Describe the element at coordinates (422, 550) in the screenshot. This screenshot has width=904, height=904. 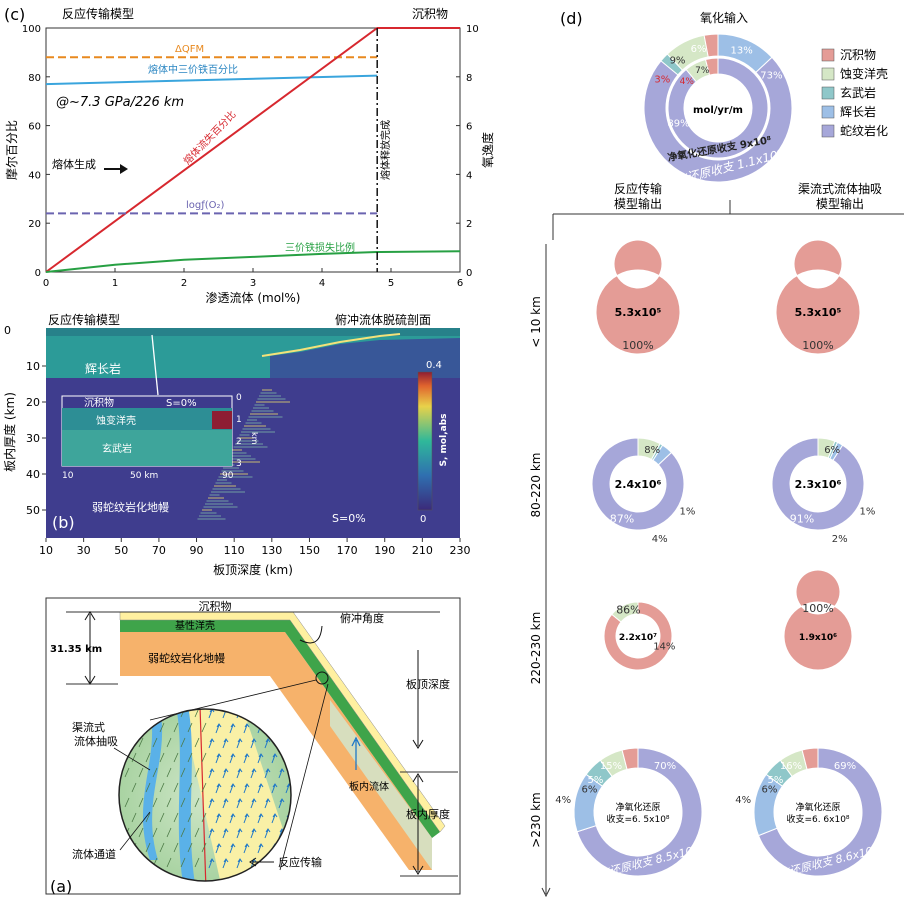
I see `x-tick-label: 210` at that location.